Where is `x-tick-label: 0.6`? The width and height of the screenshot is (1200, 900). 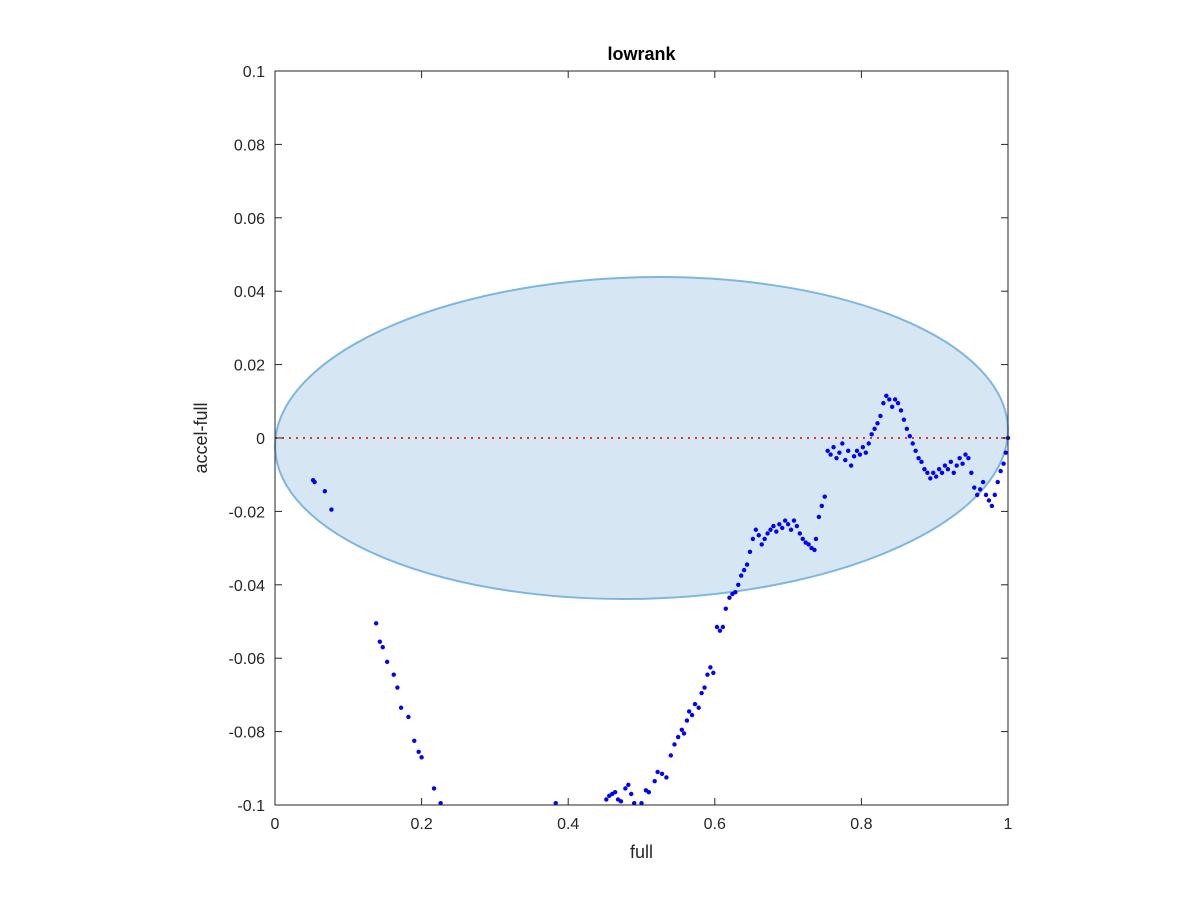
x-tick-label: 0.6 is located at coordinates (715, 824).